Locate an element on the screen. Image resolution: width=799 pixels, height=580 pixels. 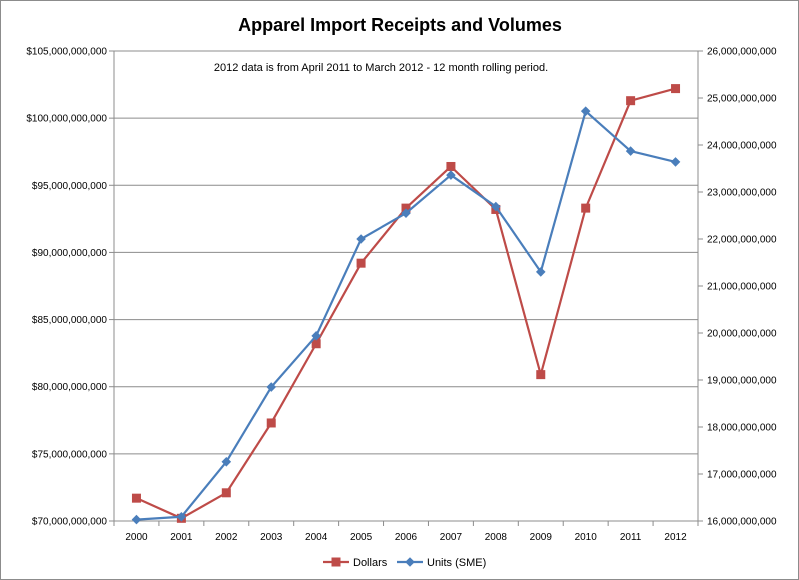
x-axis-tick-label: 2000 is located at coordinates (136, 537).